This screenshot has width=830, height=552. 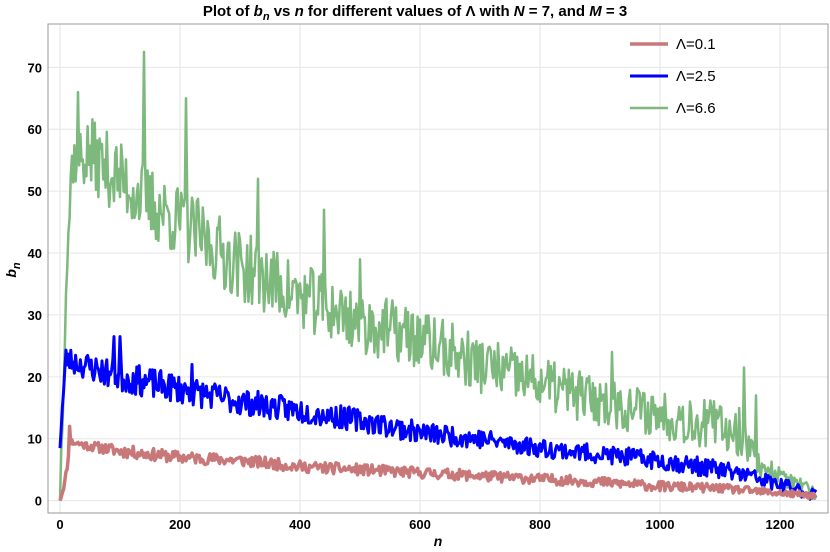 What do you see at coordinates (35, 439) in the screenshot?
I see `y-tick-label: 10` at bounding box center [35, 439].